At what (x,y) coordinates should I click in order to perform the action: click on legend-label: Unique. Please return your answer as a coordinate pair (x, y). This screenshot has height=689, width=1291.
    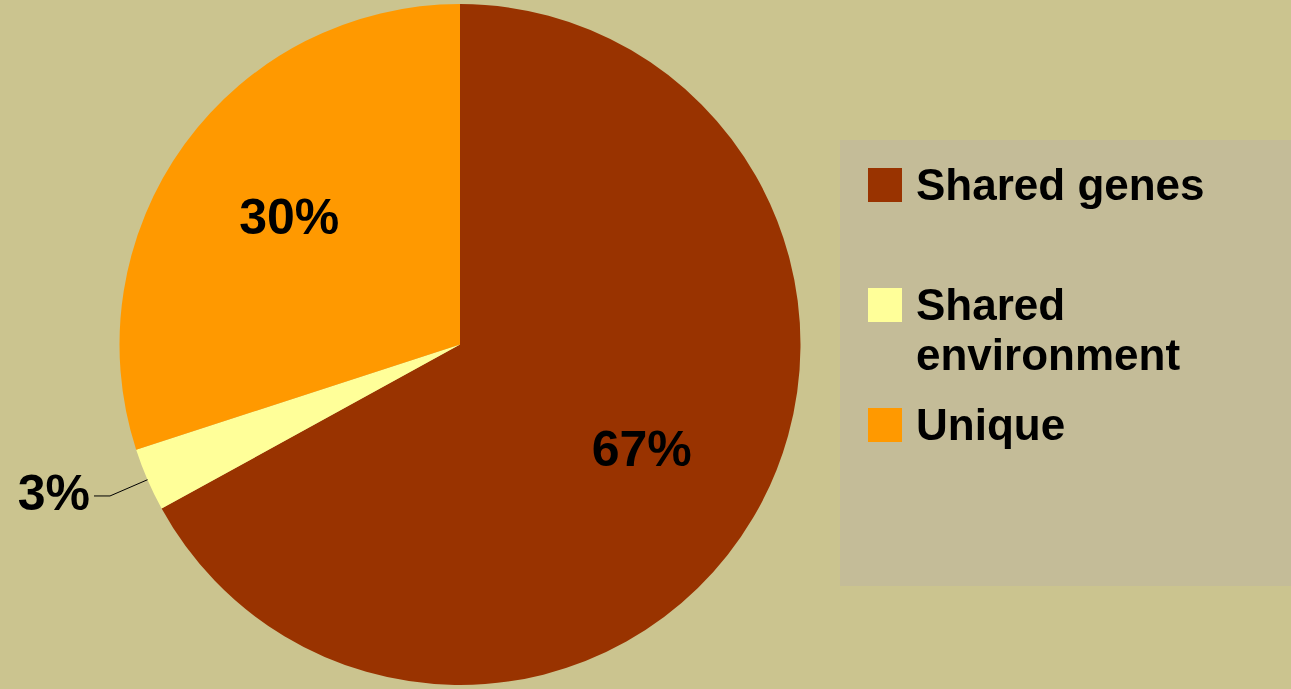
    Looking at the image, I should click on (991, 425).